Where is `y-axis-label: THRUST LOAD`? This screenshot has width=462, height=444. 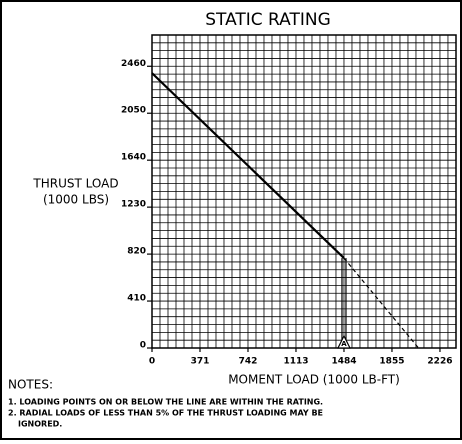 y-axis-label: THRUST LOAD is located at coordinates (75, 184).